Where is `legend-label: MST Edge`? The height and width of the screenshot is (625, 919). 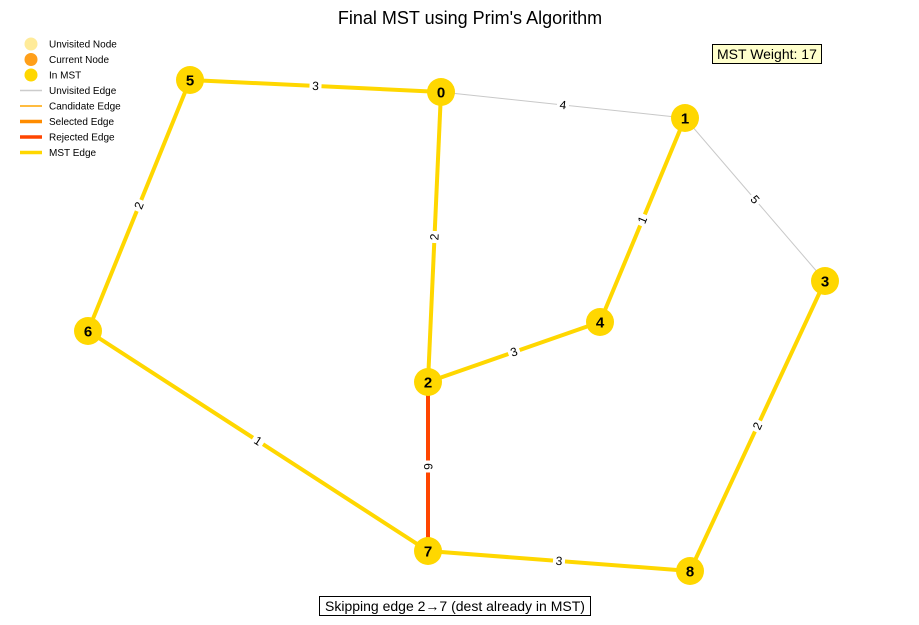 legend-label: MST Edge is located at coordinates (72, 153).